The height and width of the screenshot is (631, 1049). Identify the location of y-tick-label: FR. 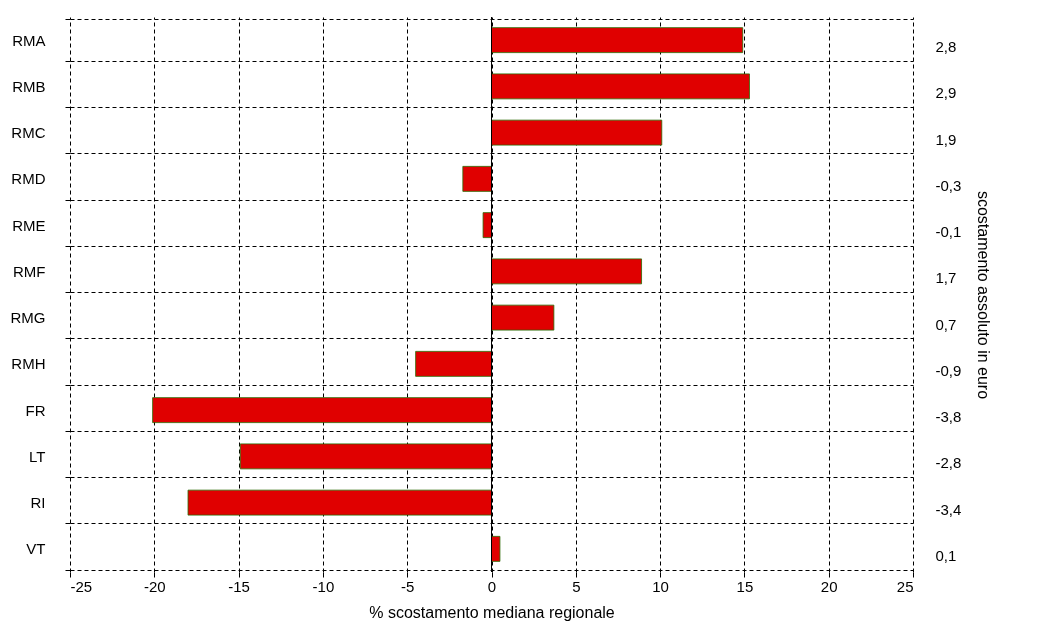
(35, 410).